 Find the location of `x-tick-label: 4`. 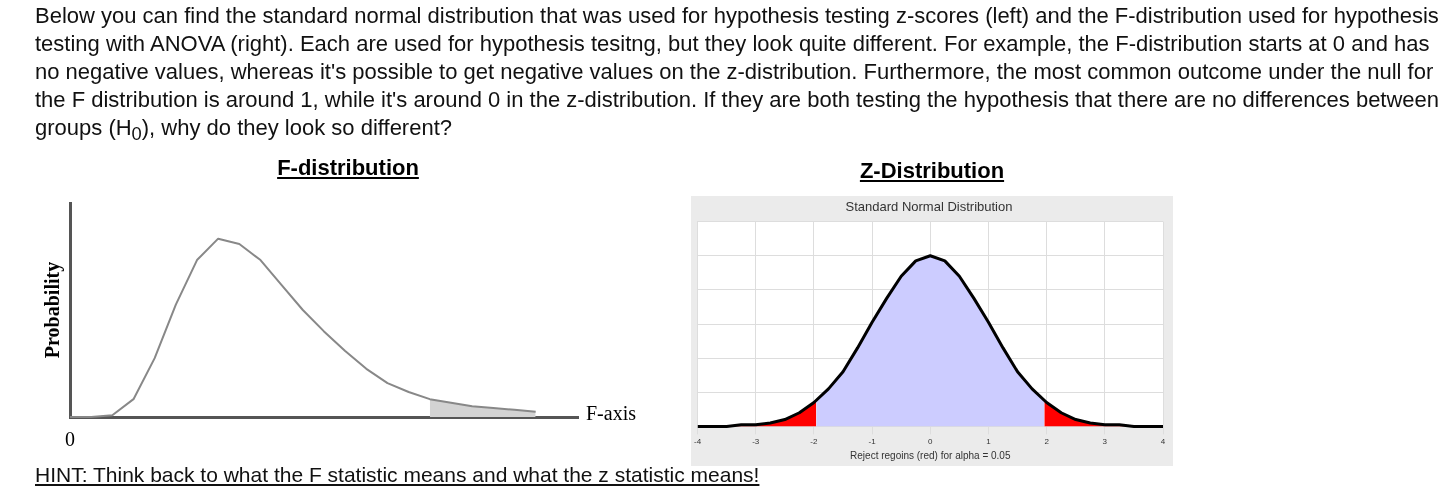

x-tick-label: 4 is located at coordinates (1163, 442).